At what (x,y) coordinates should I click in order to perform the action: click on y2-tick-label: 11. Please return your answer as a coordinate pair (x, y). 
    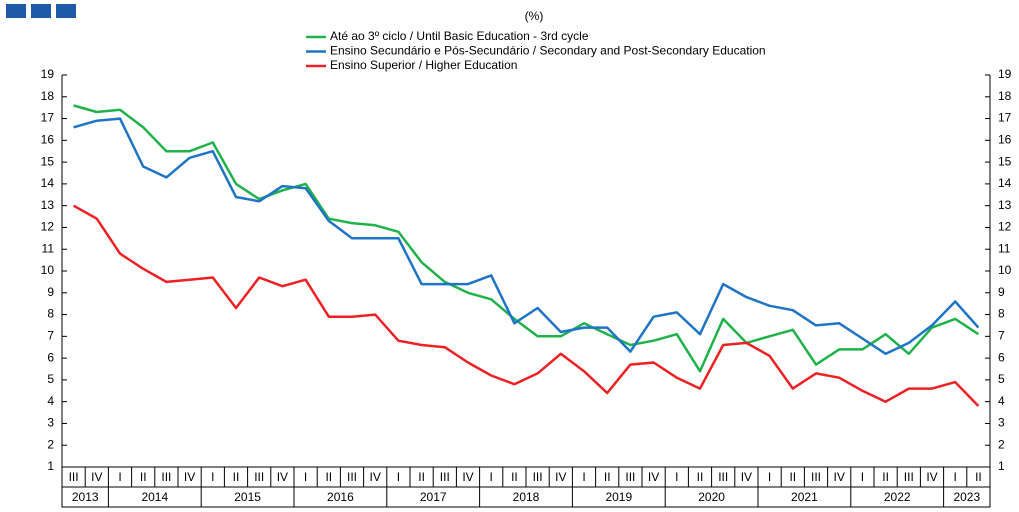
    Looking at the image, I should click on (1004, 248).